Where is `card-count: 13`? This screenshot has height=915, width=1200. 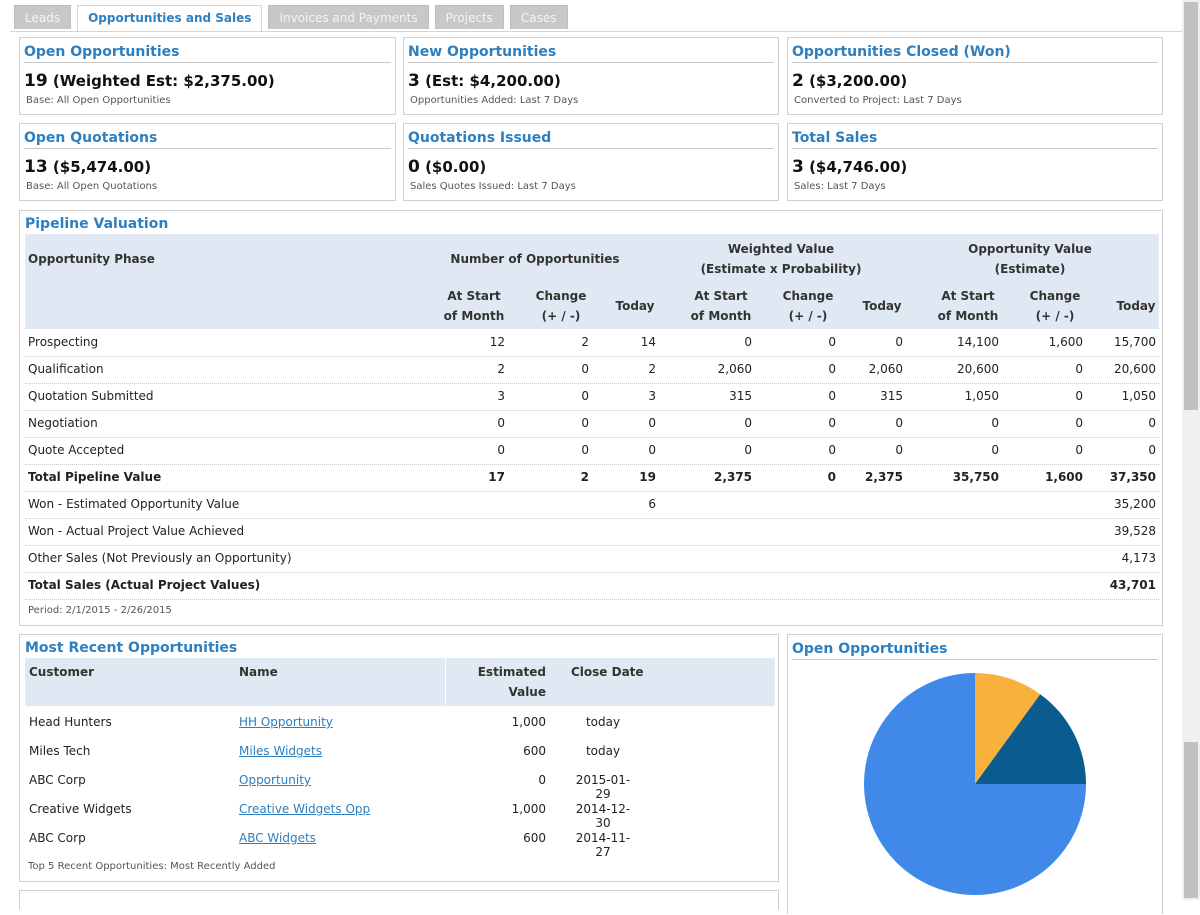
card-count: 13 is located at coordinates (36, 167).